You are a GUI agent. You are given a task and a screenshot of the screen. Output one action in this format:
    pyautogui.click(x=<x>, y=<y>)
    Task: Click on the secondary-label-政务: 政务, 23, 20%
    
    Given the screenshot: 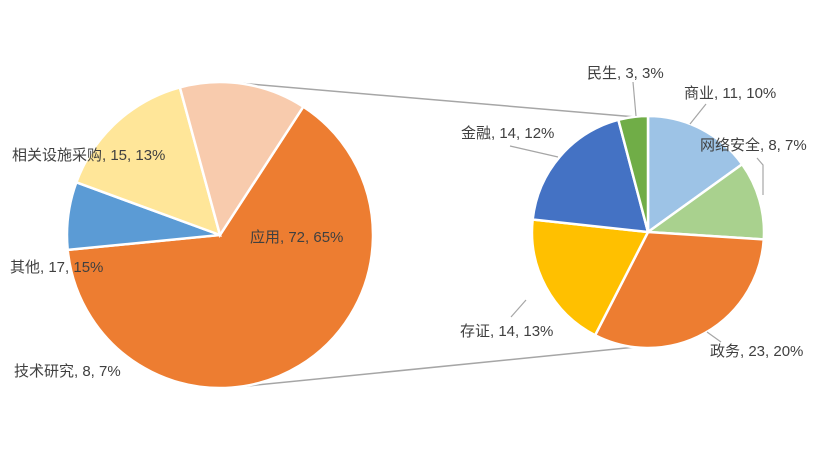 What is the action you would take?
    pyautogui.click(x=756, y=351)
    